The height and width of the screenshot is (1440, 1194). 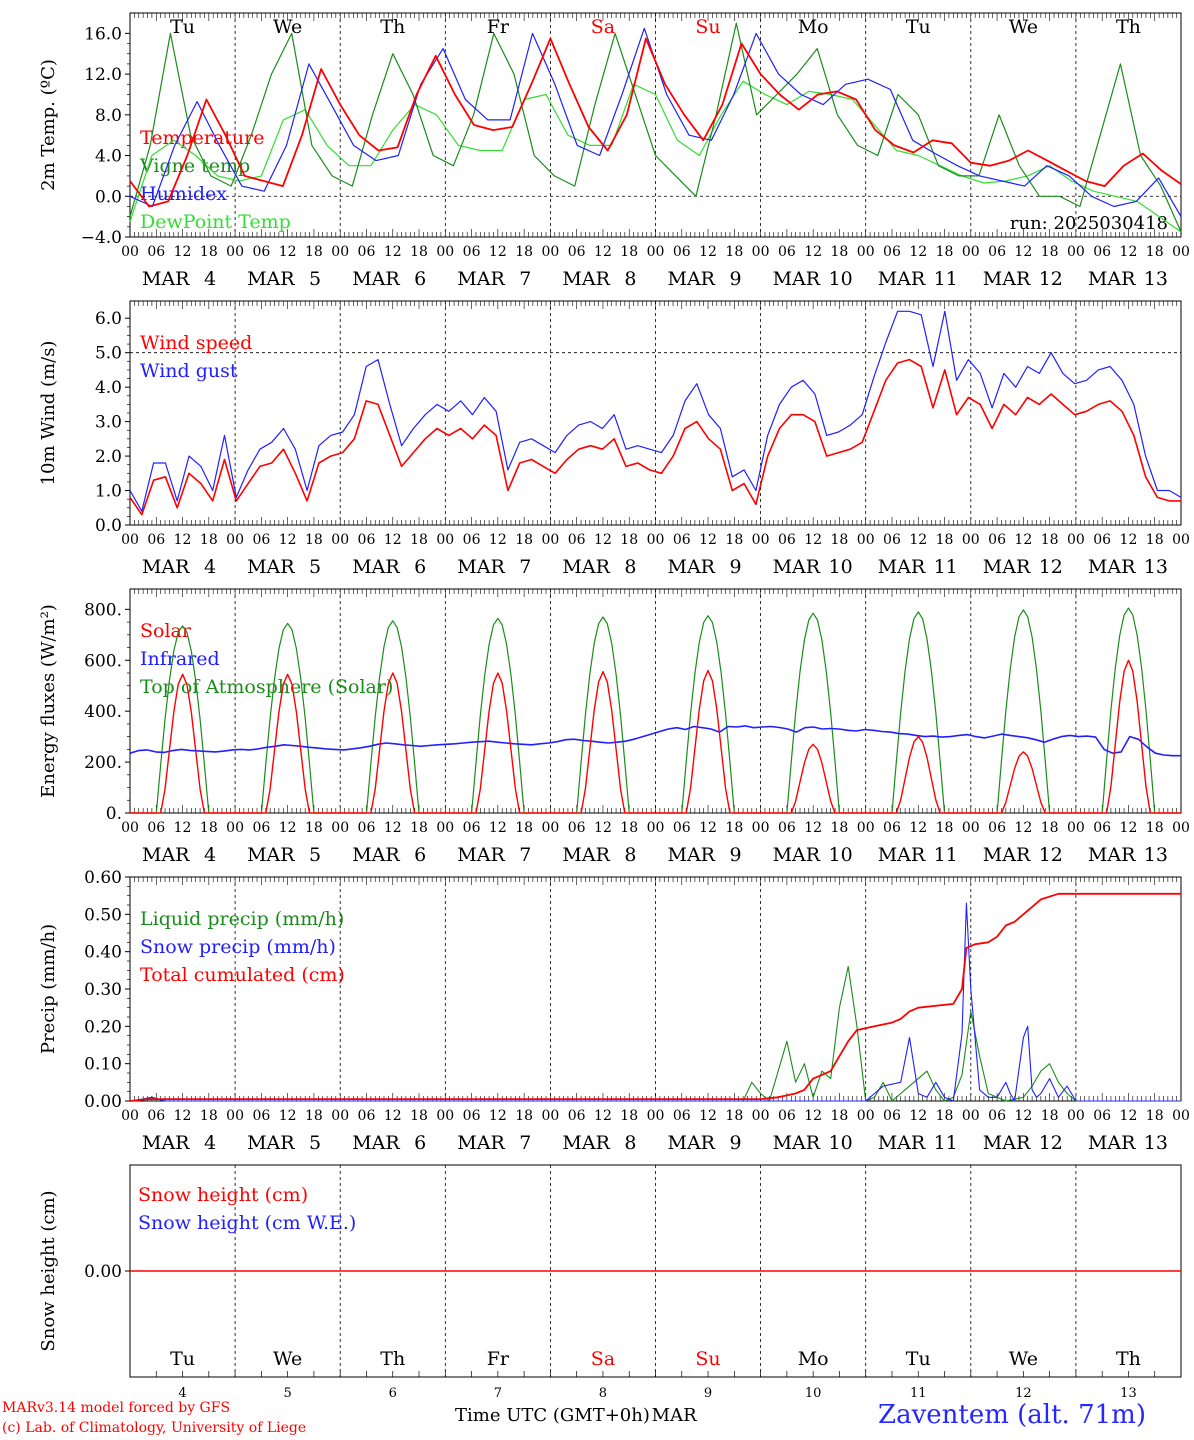 I want to click on y-axis-label: Energy fluxes (W/m²), so click(x=48, y=701).